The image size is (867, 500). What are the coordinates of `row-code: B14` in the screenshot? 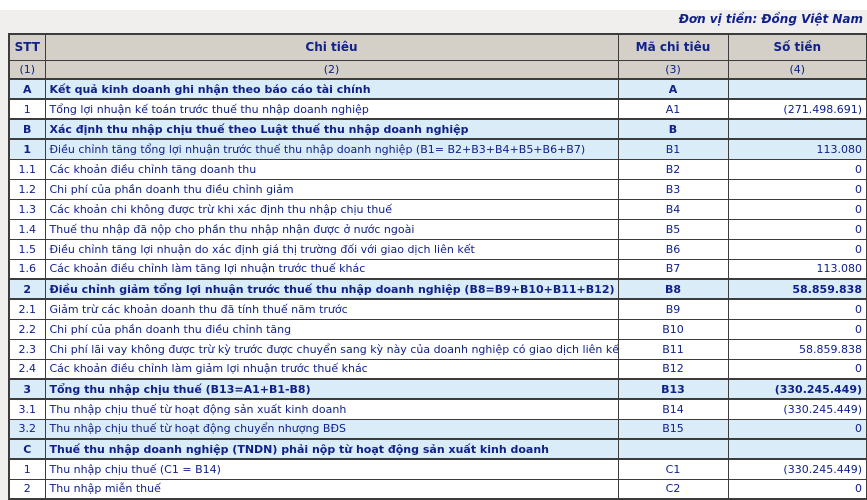 It's located at (673, 409).